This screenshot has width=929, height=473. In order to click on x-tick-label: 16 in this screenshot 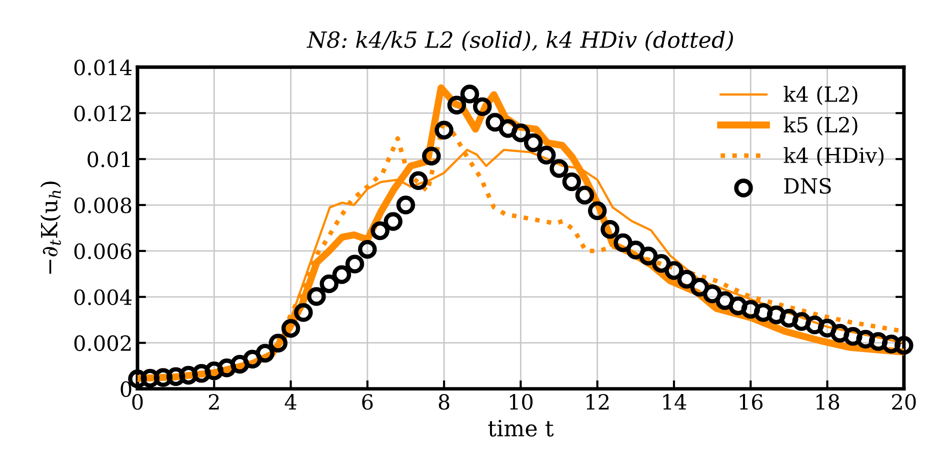, I will do `click(751, 402)`.